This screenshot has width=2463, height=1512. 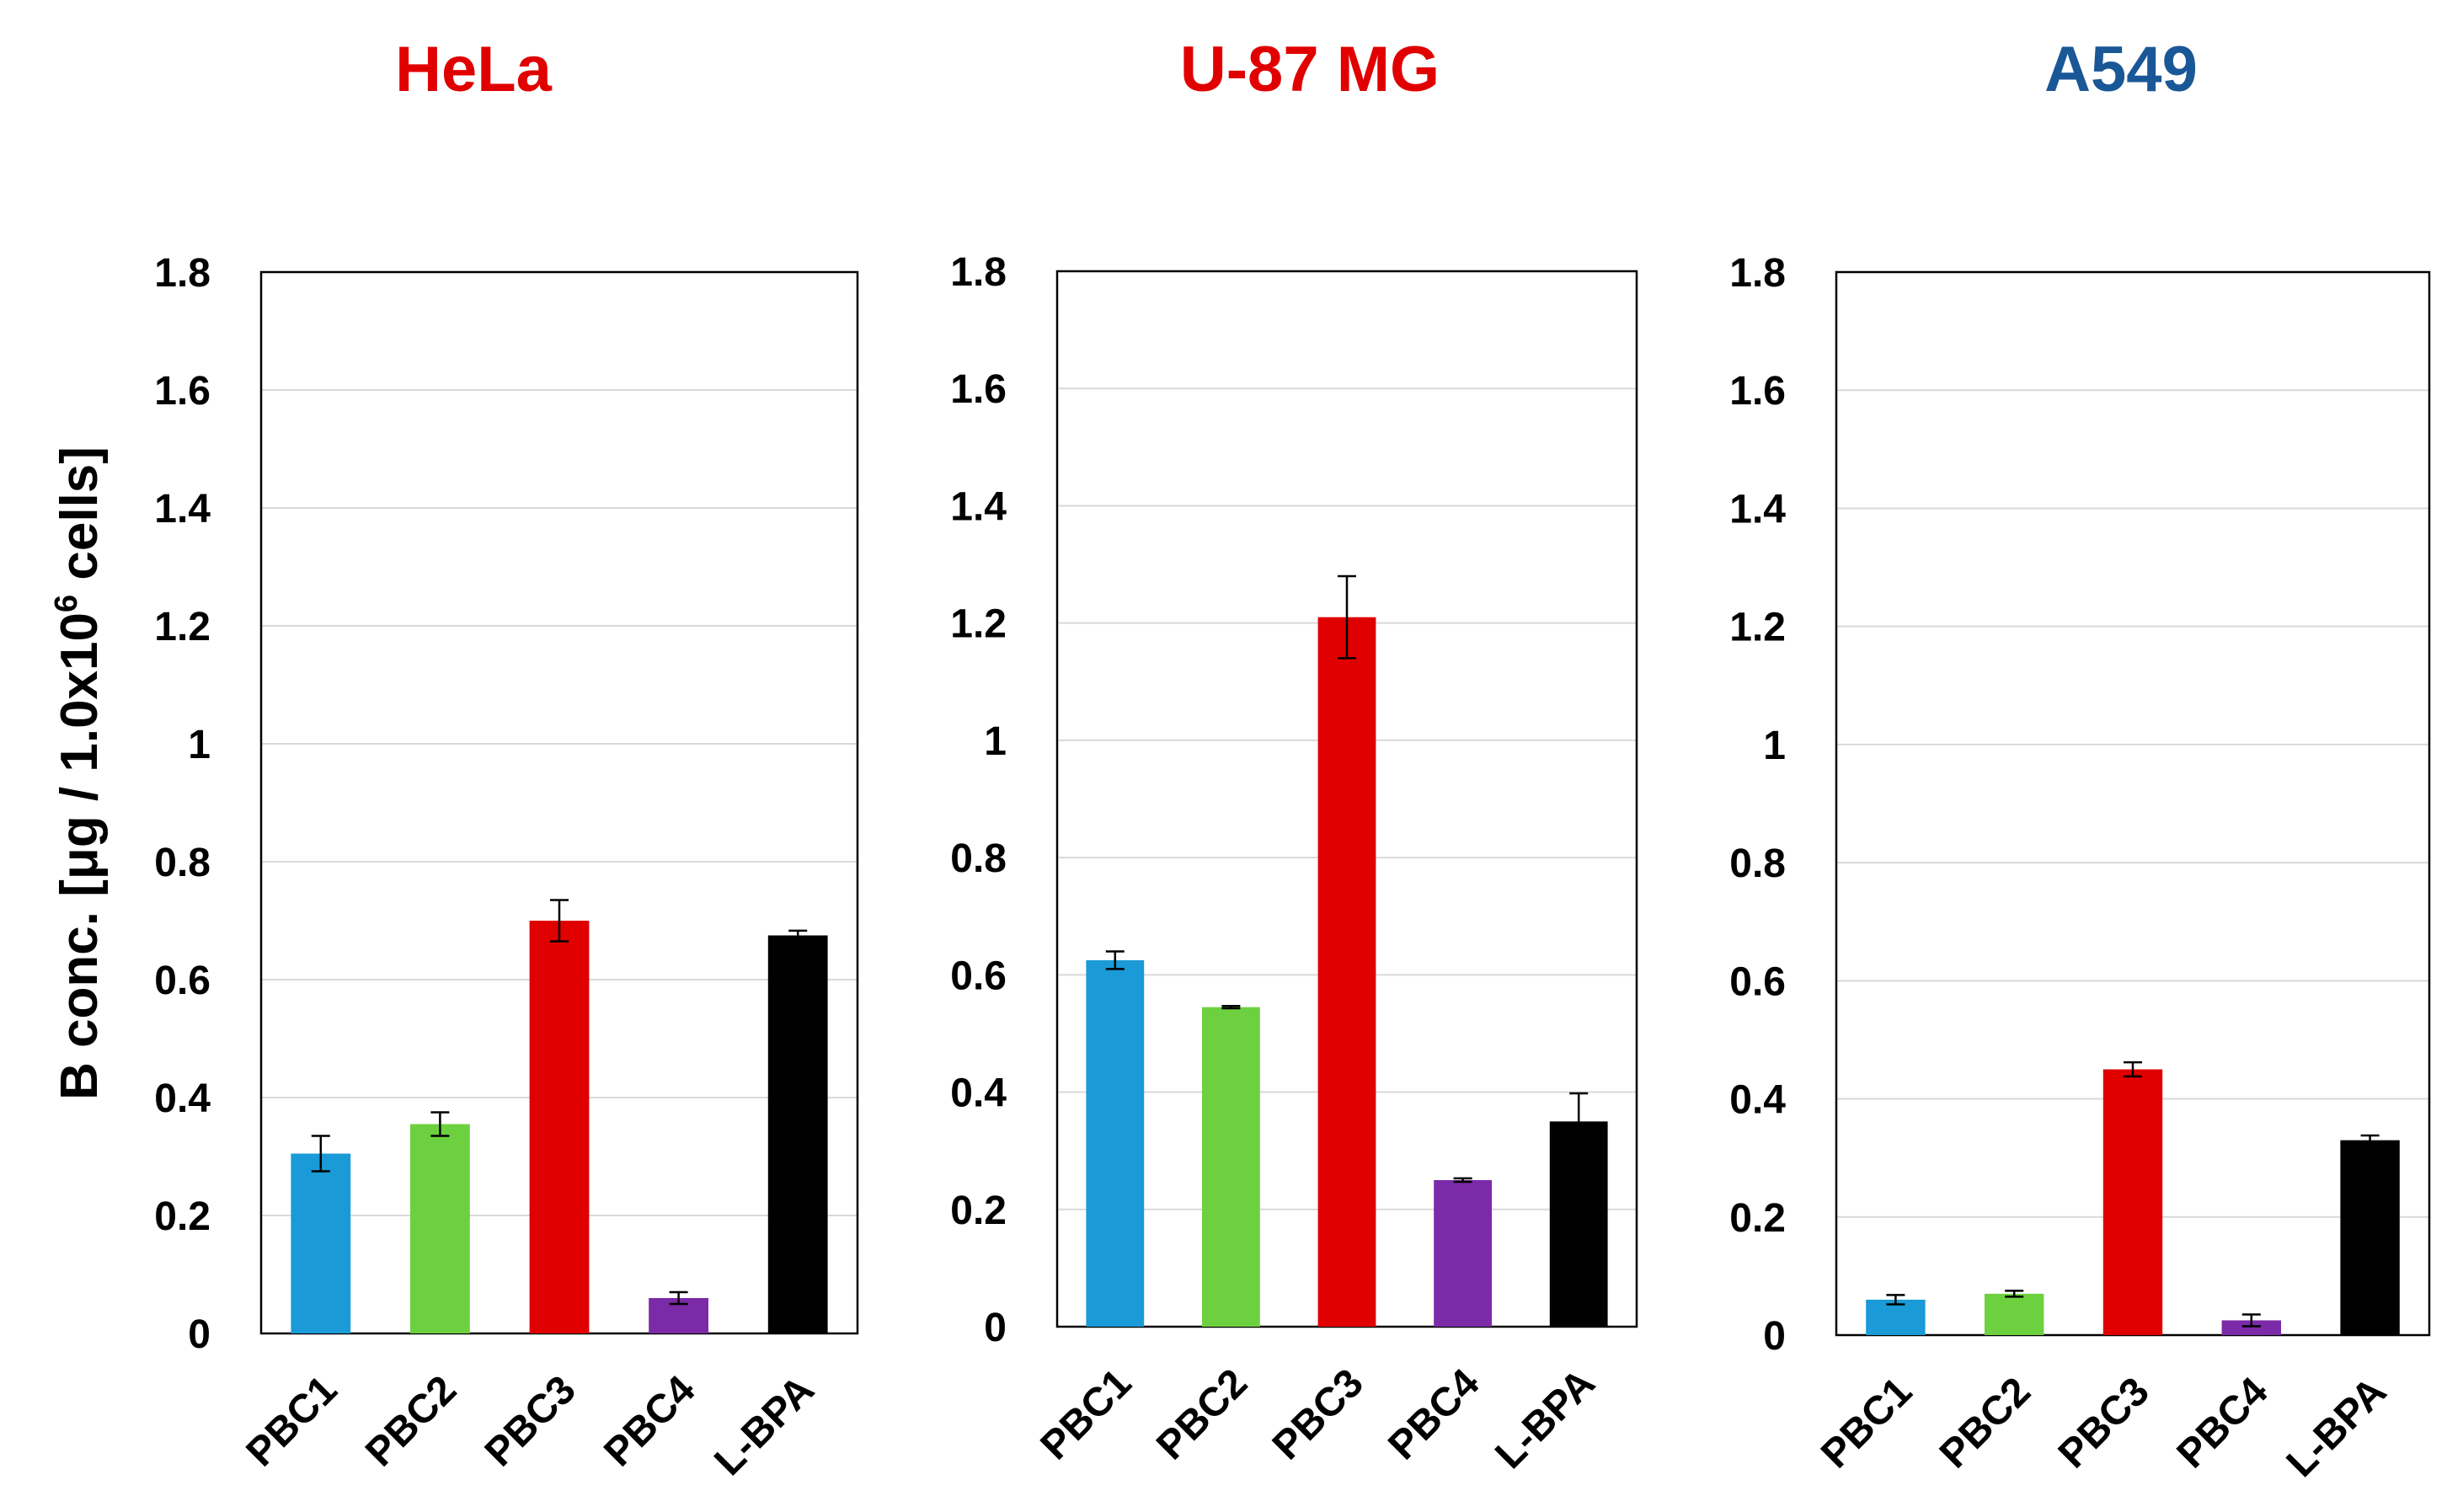 I want to click on panel-title: U-87 MG, so click(x=1310, y=69).